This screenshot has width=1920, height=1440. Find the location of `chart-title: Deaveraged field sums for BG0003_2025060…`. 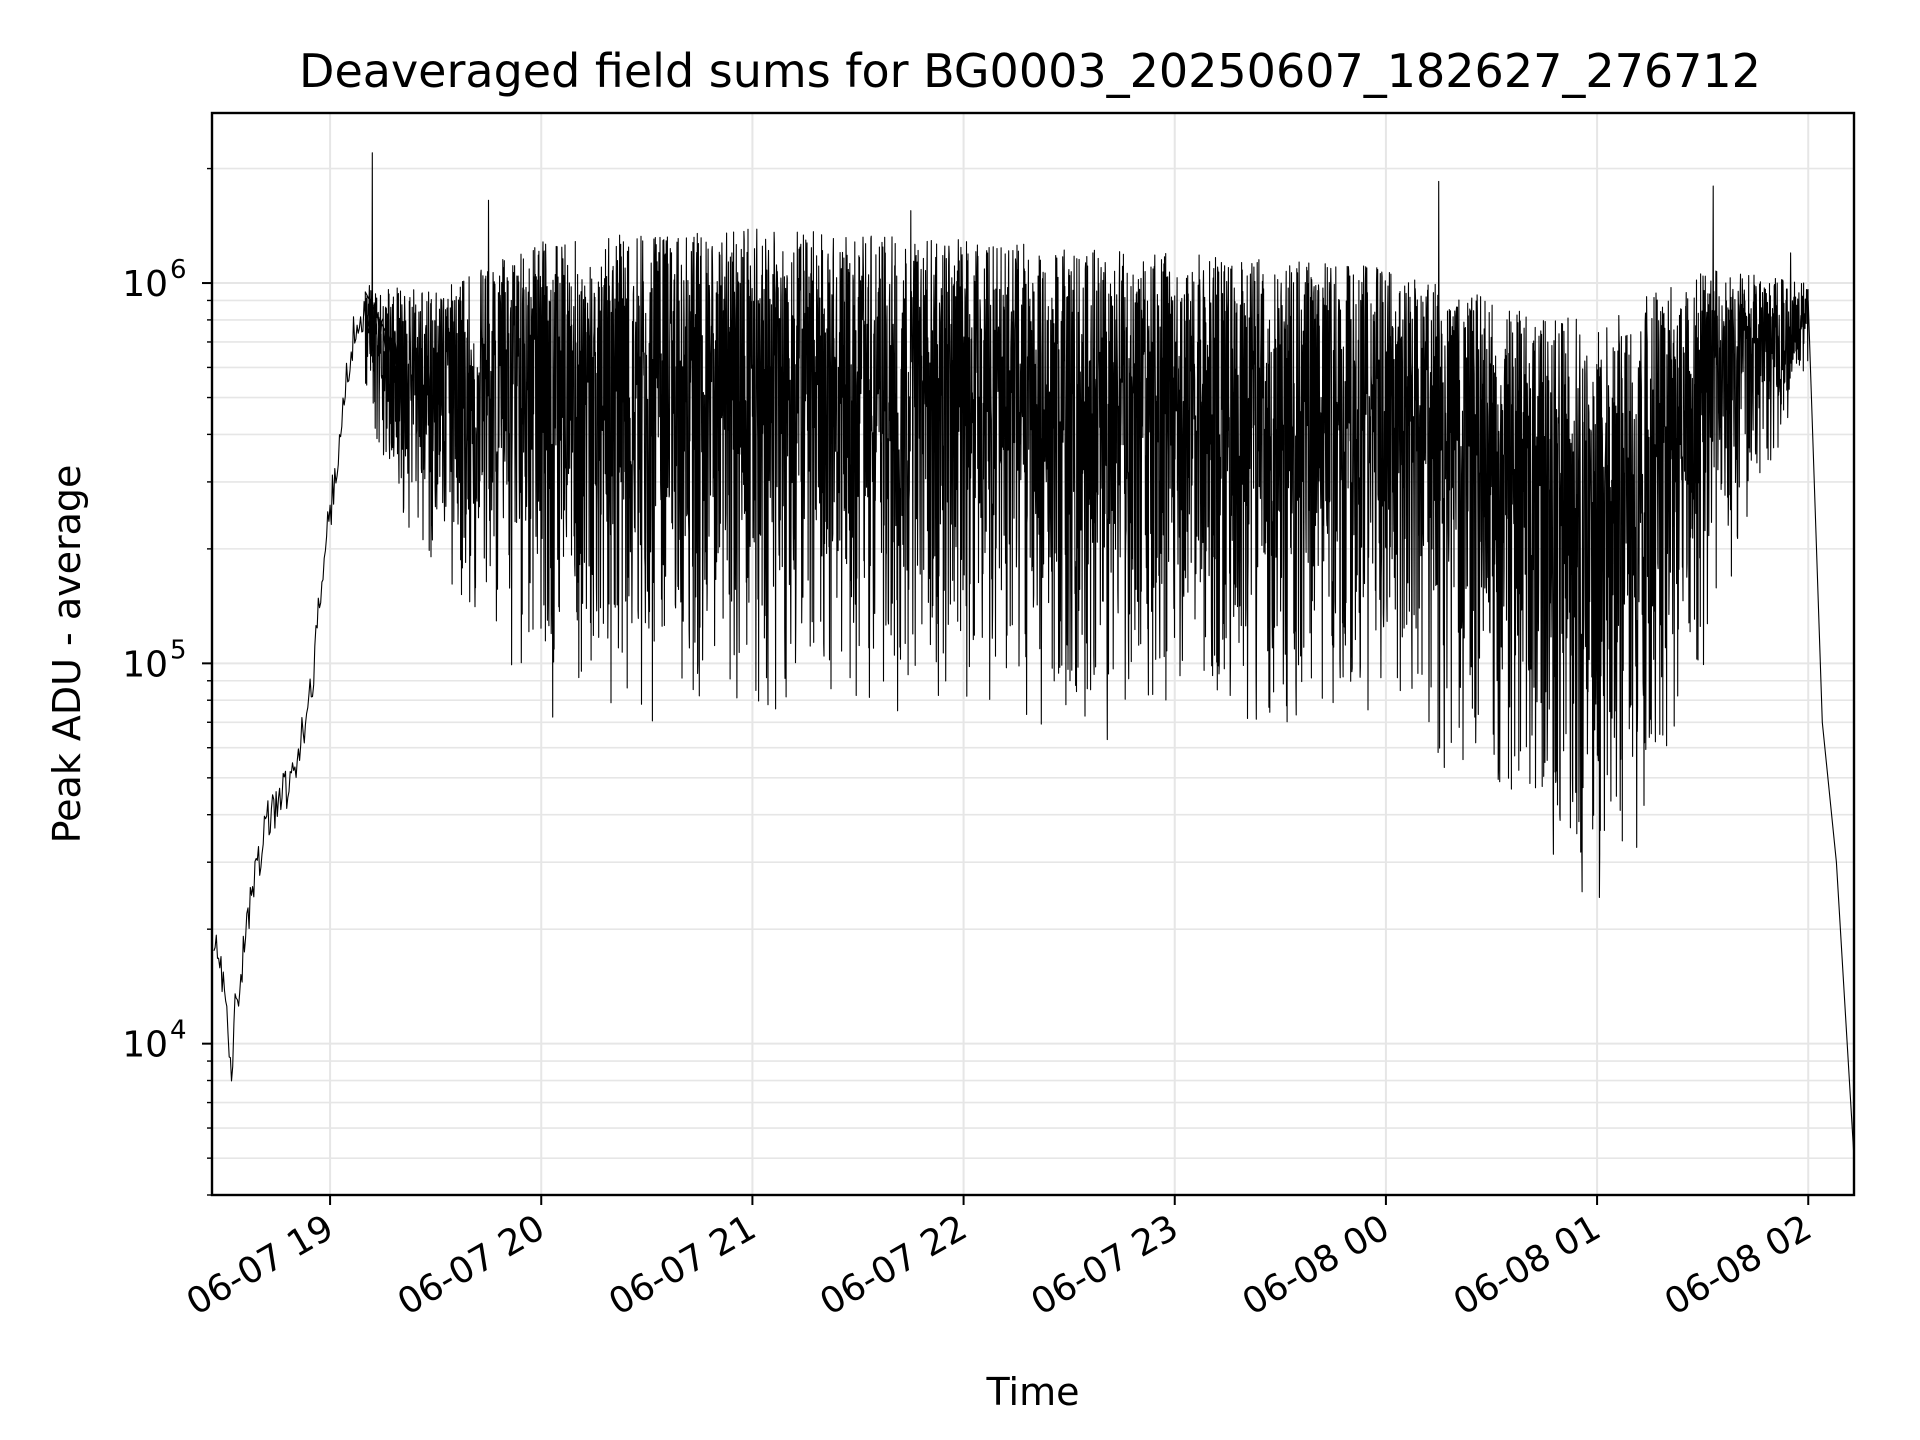

chart-title: Deaveraged field sums for BG0003_2025060… is located at coordinates (1030, 71).